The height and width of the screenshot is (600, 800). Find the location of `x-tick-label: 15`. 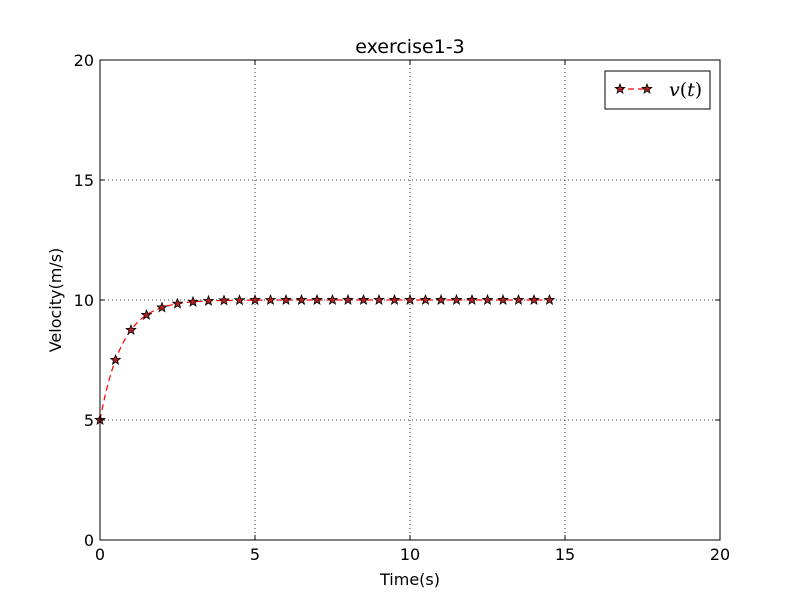

x-tick-label: 15 is located at coordinates (565, 554).